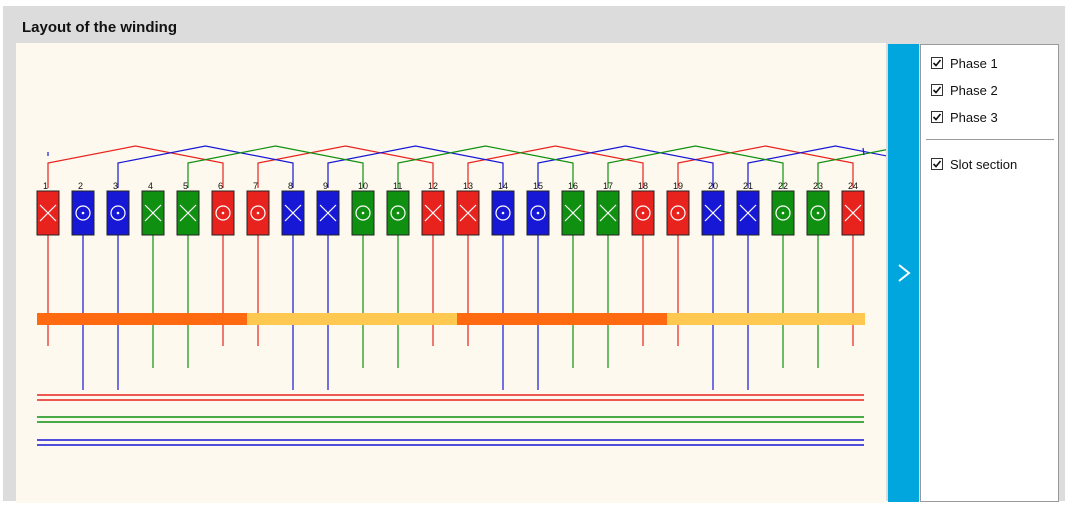 Image resolution: width=1073 pixels, height=512 pixels. I want to click on slot-section-checkbox, so click(937, 164).